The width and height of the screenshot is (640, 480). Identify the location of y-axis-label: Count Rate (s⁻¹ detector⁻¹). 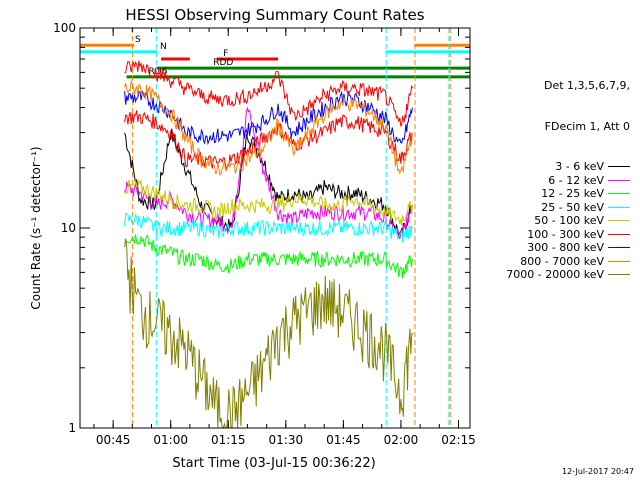
(36, 227).